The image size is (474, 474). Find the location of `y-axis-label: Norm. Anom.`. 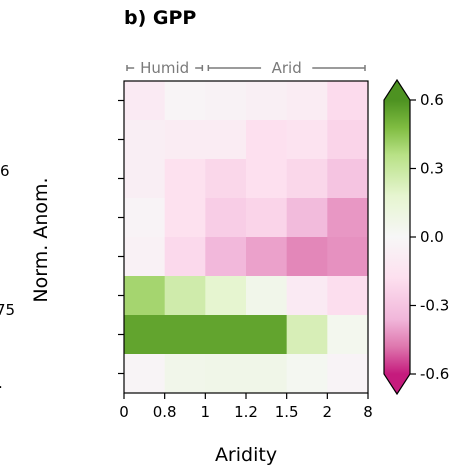

y-axis-label: Norm. Anom. is located at coordinates (41, 239).